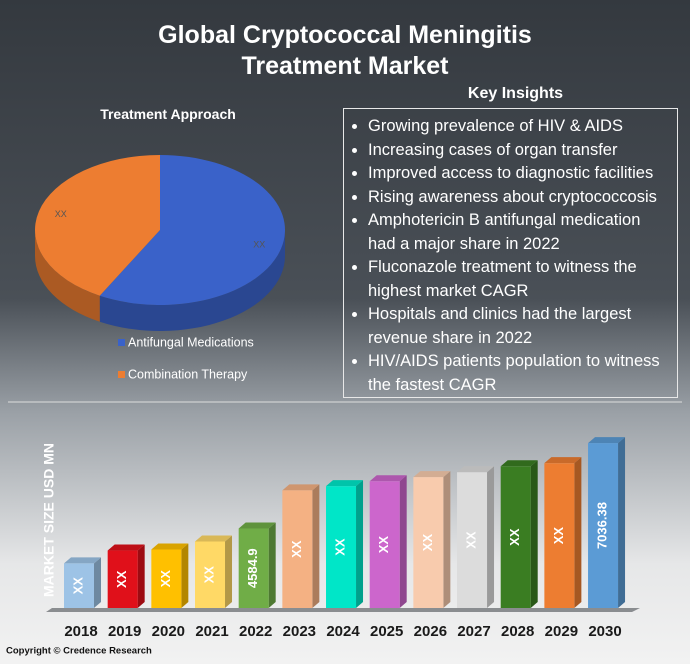 This screenshot has height=664, width=690. Describe the element at coordinates (343, 631) in the screenshot. I see `x-tick-label: 2024` at that location.